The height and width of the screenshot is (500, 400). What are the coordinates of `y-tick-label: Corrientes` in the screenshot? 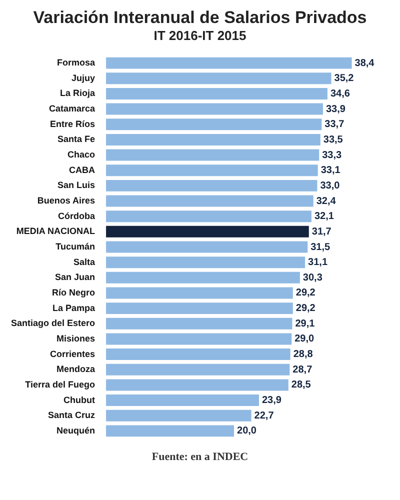 It's located at (73, 353).